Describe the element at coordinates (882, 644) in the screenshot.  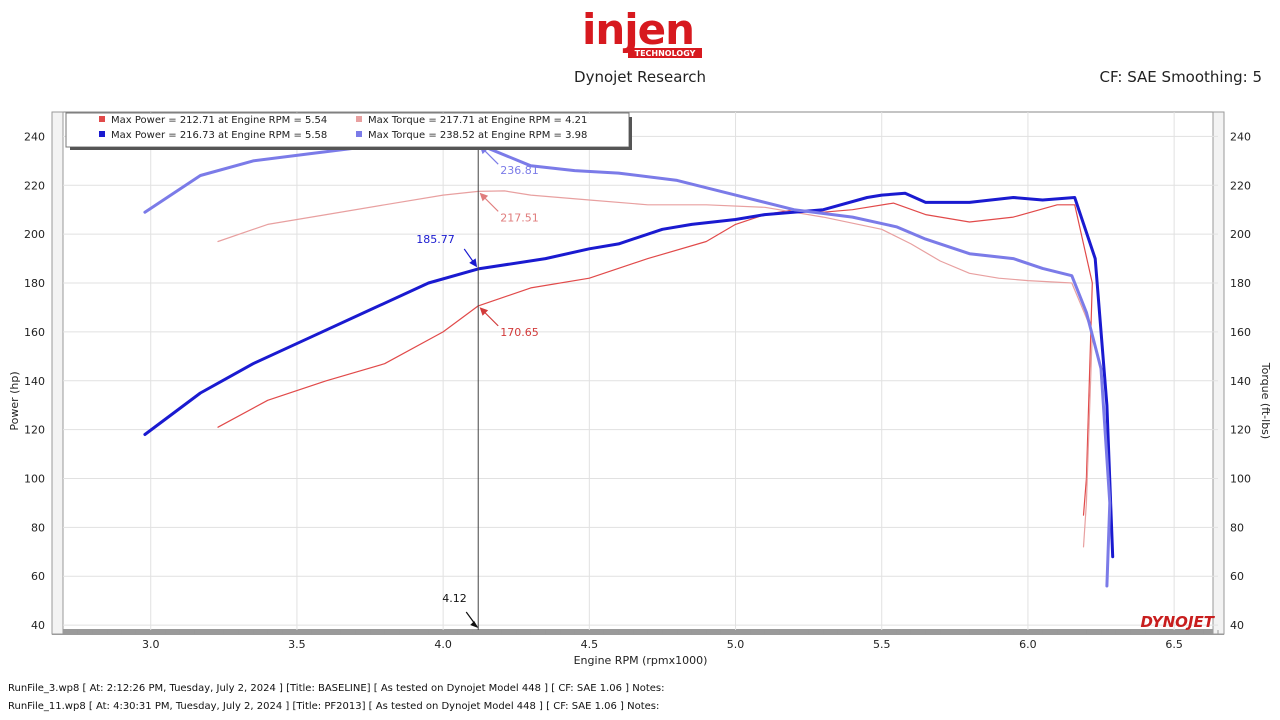
I see `x-tick-label-5: 5.5` at that location.